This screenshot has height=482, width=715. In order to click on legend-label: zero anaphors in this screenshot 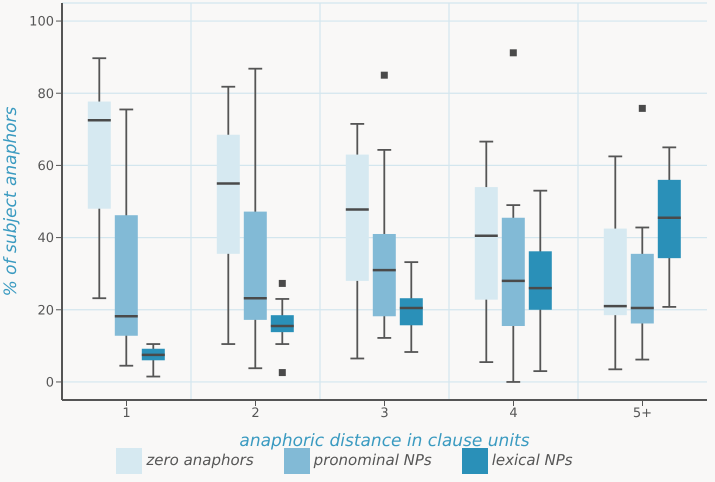, I will do `click(200, 460)`.